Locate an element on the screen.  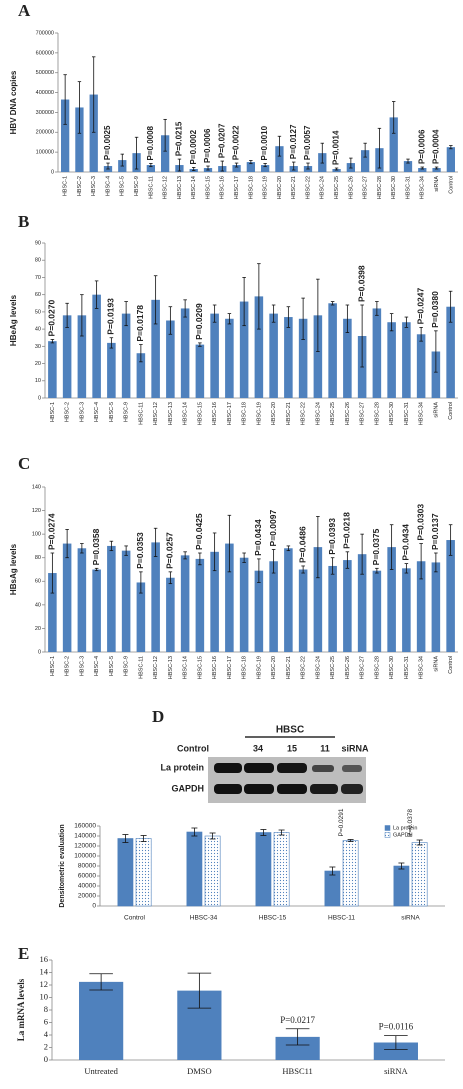
x-tick-label: HBSC11 is located at coordinates (297, 1071).